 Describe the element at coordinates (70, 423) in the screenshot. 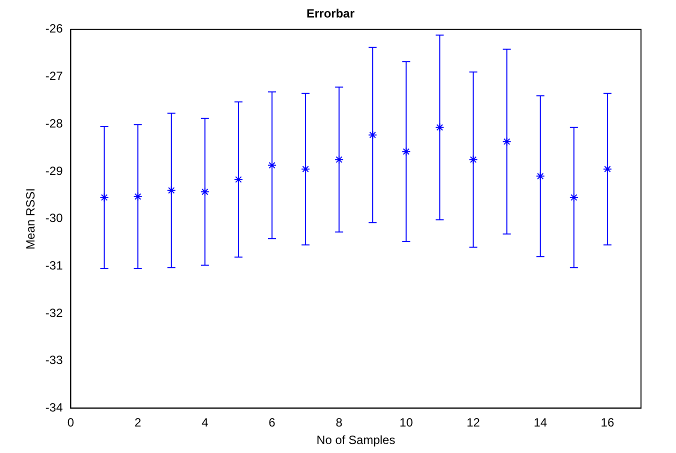

I see `x-tick-label: 0` at that location.